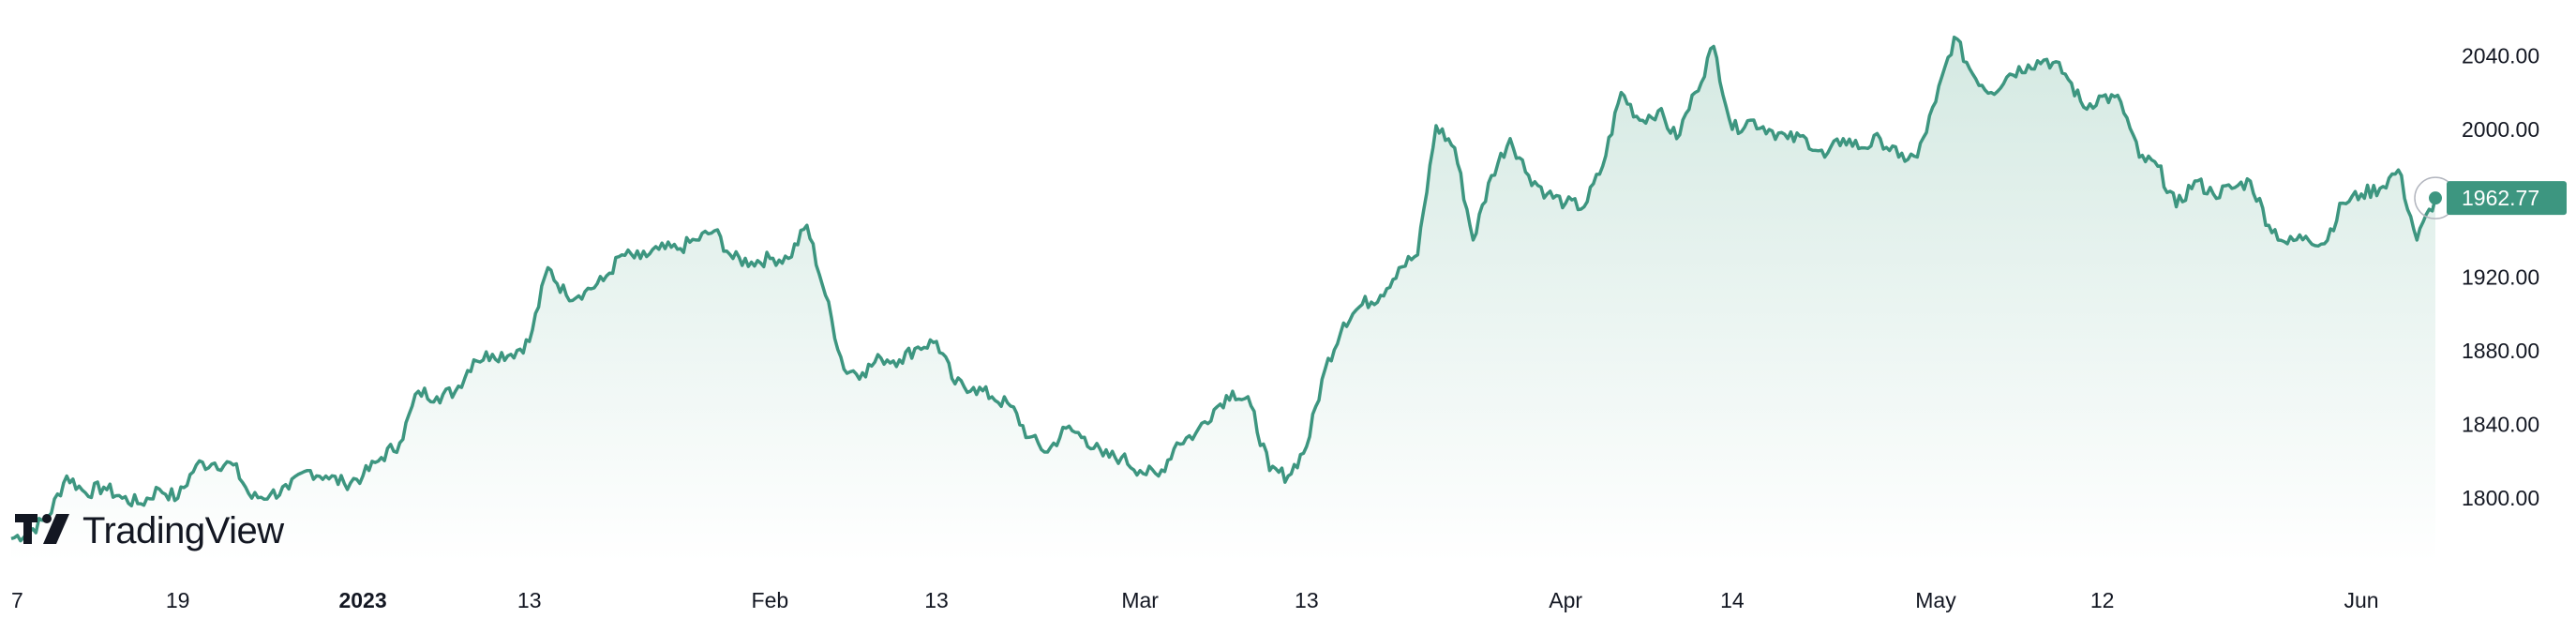  I want to click on y-tick-label: 2000.00, so click(2501, 129).